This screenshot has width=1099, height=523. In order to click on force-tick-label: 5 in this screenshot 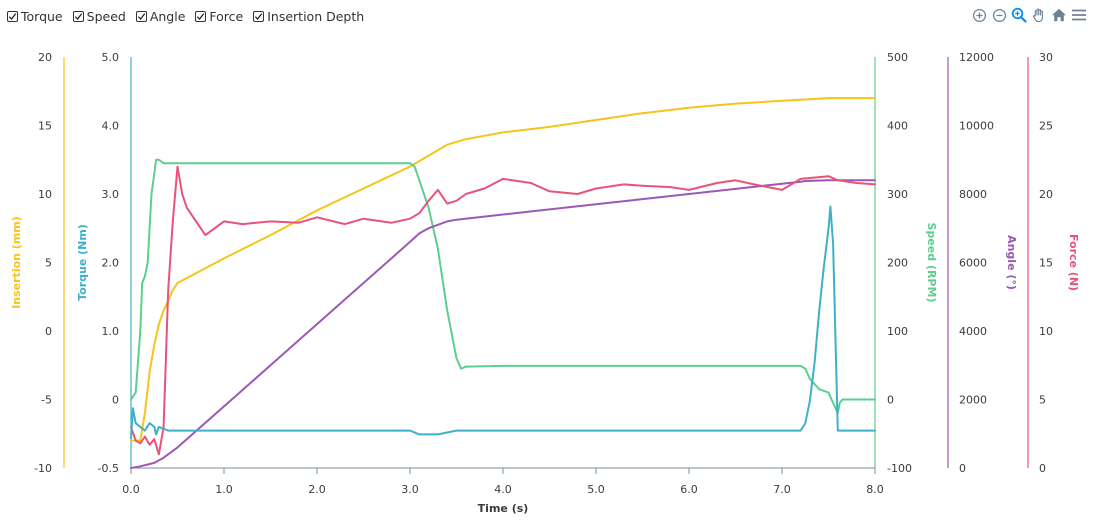, I will do `click(1042, 400)`.